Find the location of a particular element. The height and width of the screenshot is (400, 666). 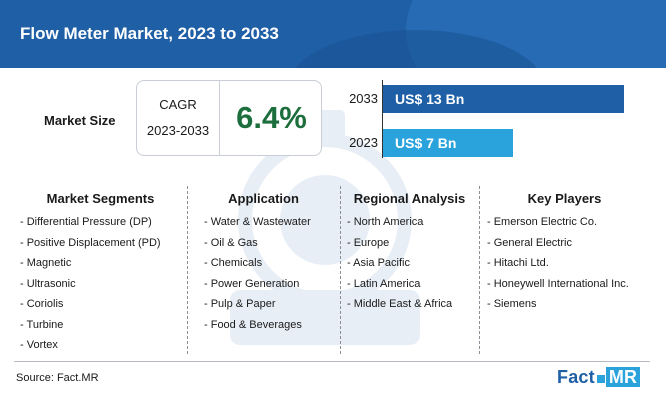

list-item: - Hitachi Ltd. is located at coordinates (518, 263).